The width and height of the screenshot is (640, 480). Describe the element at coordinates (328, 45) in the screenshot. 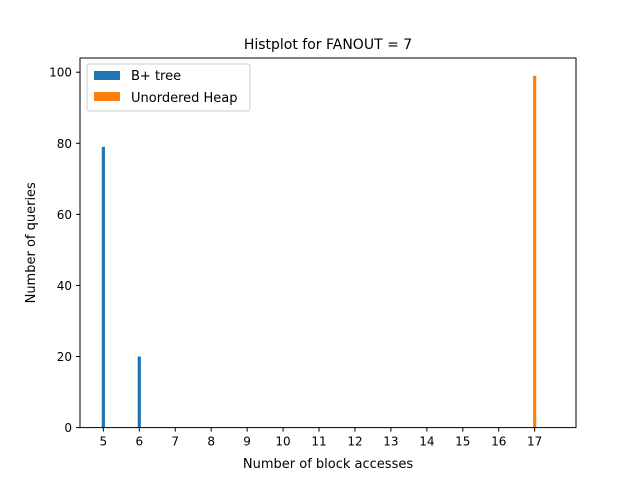

I see `chart-title: Histplot for FANOUT = 7` at that location.